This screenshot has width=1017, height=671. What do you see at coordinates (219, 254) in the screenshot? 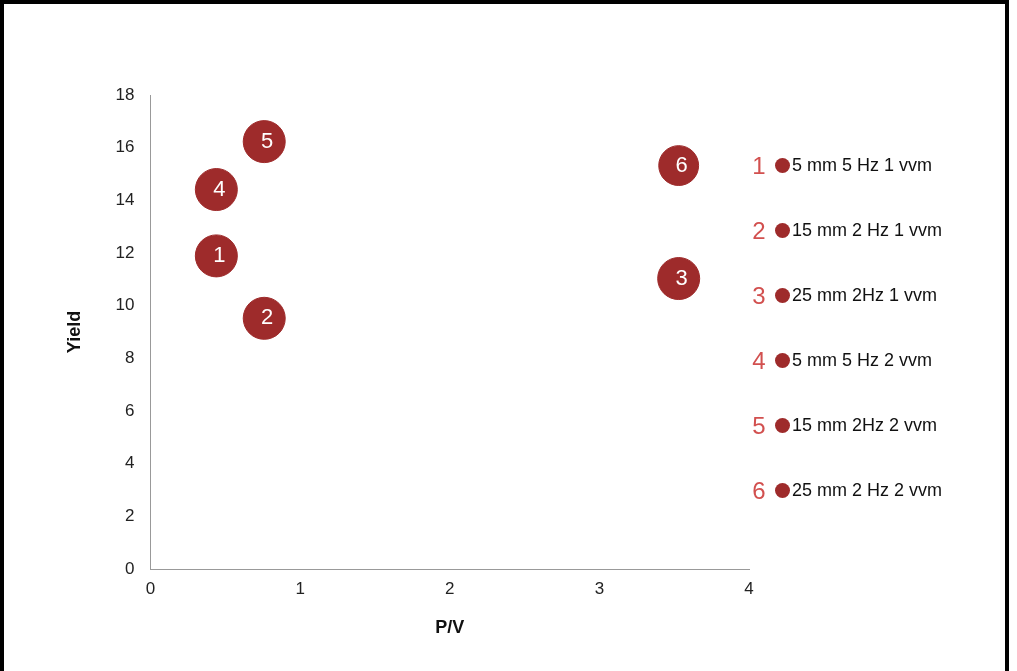
I see `annotation: 1` at bounding box center [219, 254].